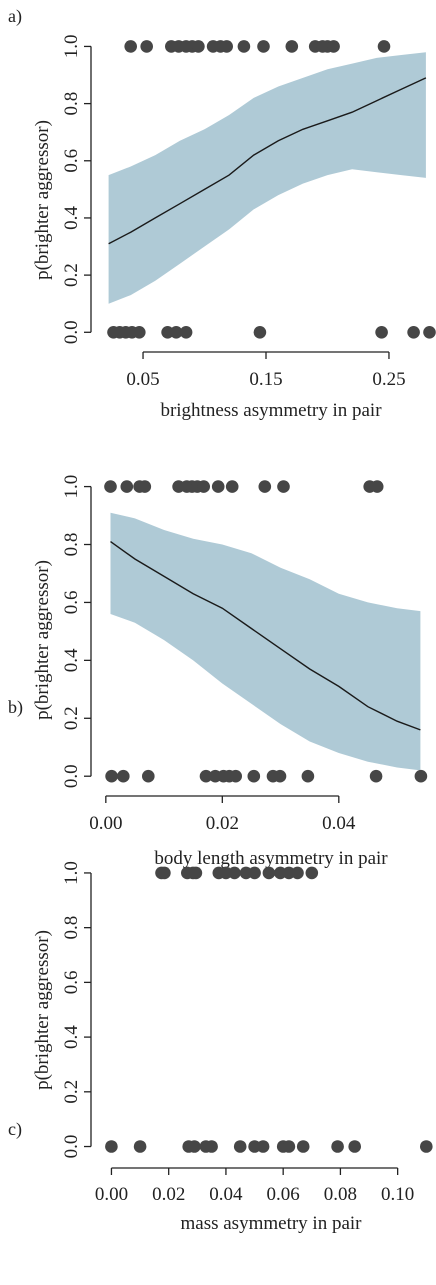  I want to click on x-tick-label: 0.15, so click(265, 379).